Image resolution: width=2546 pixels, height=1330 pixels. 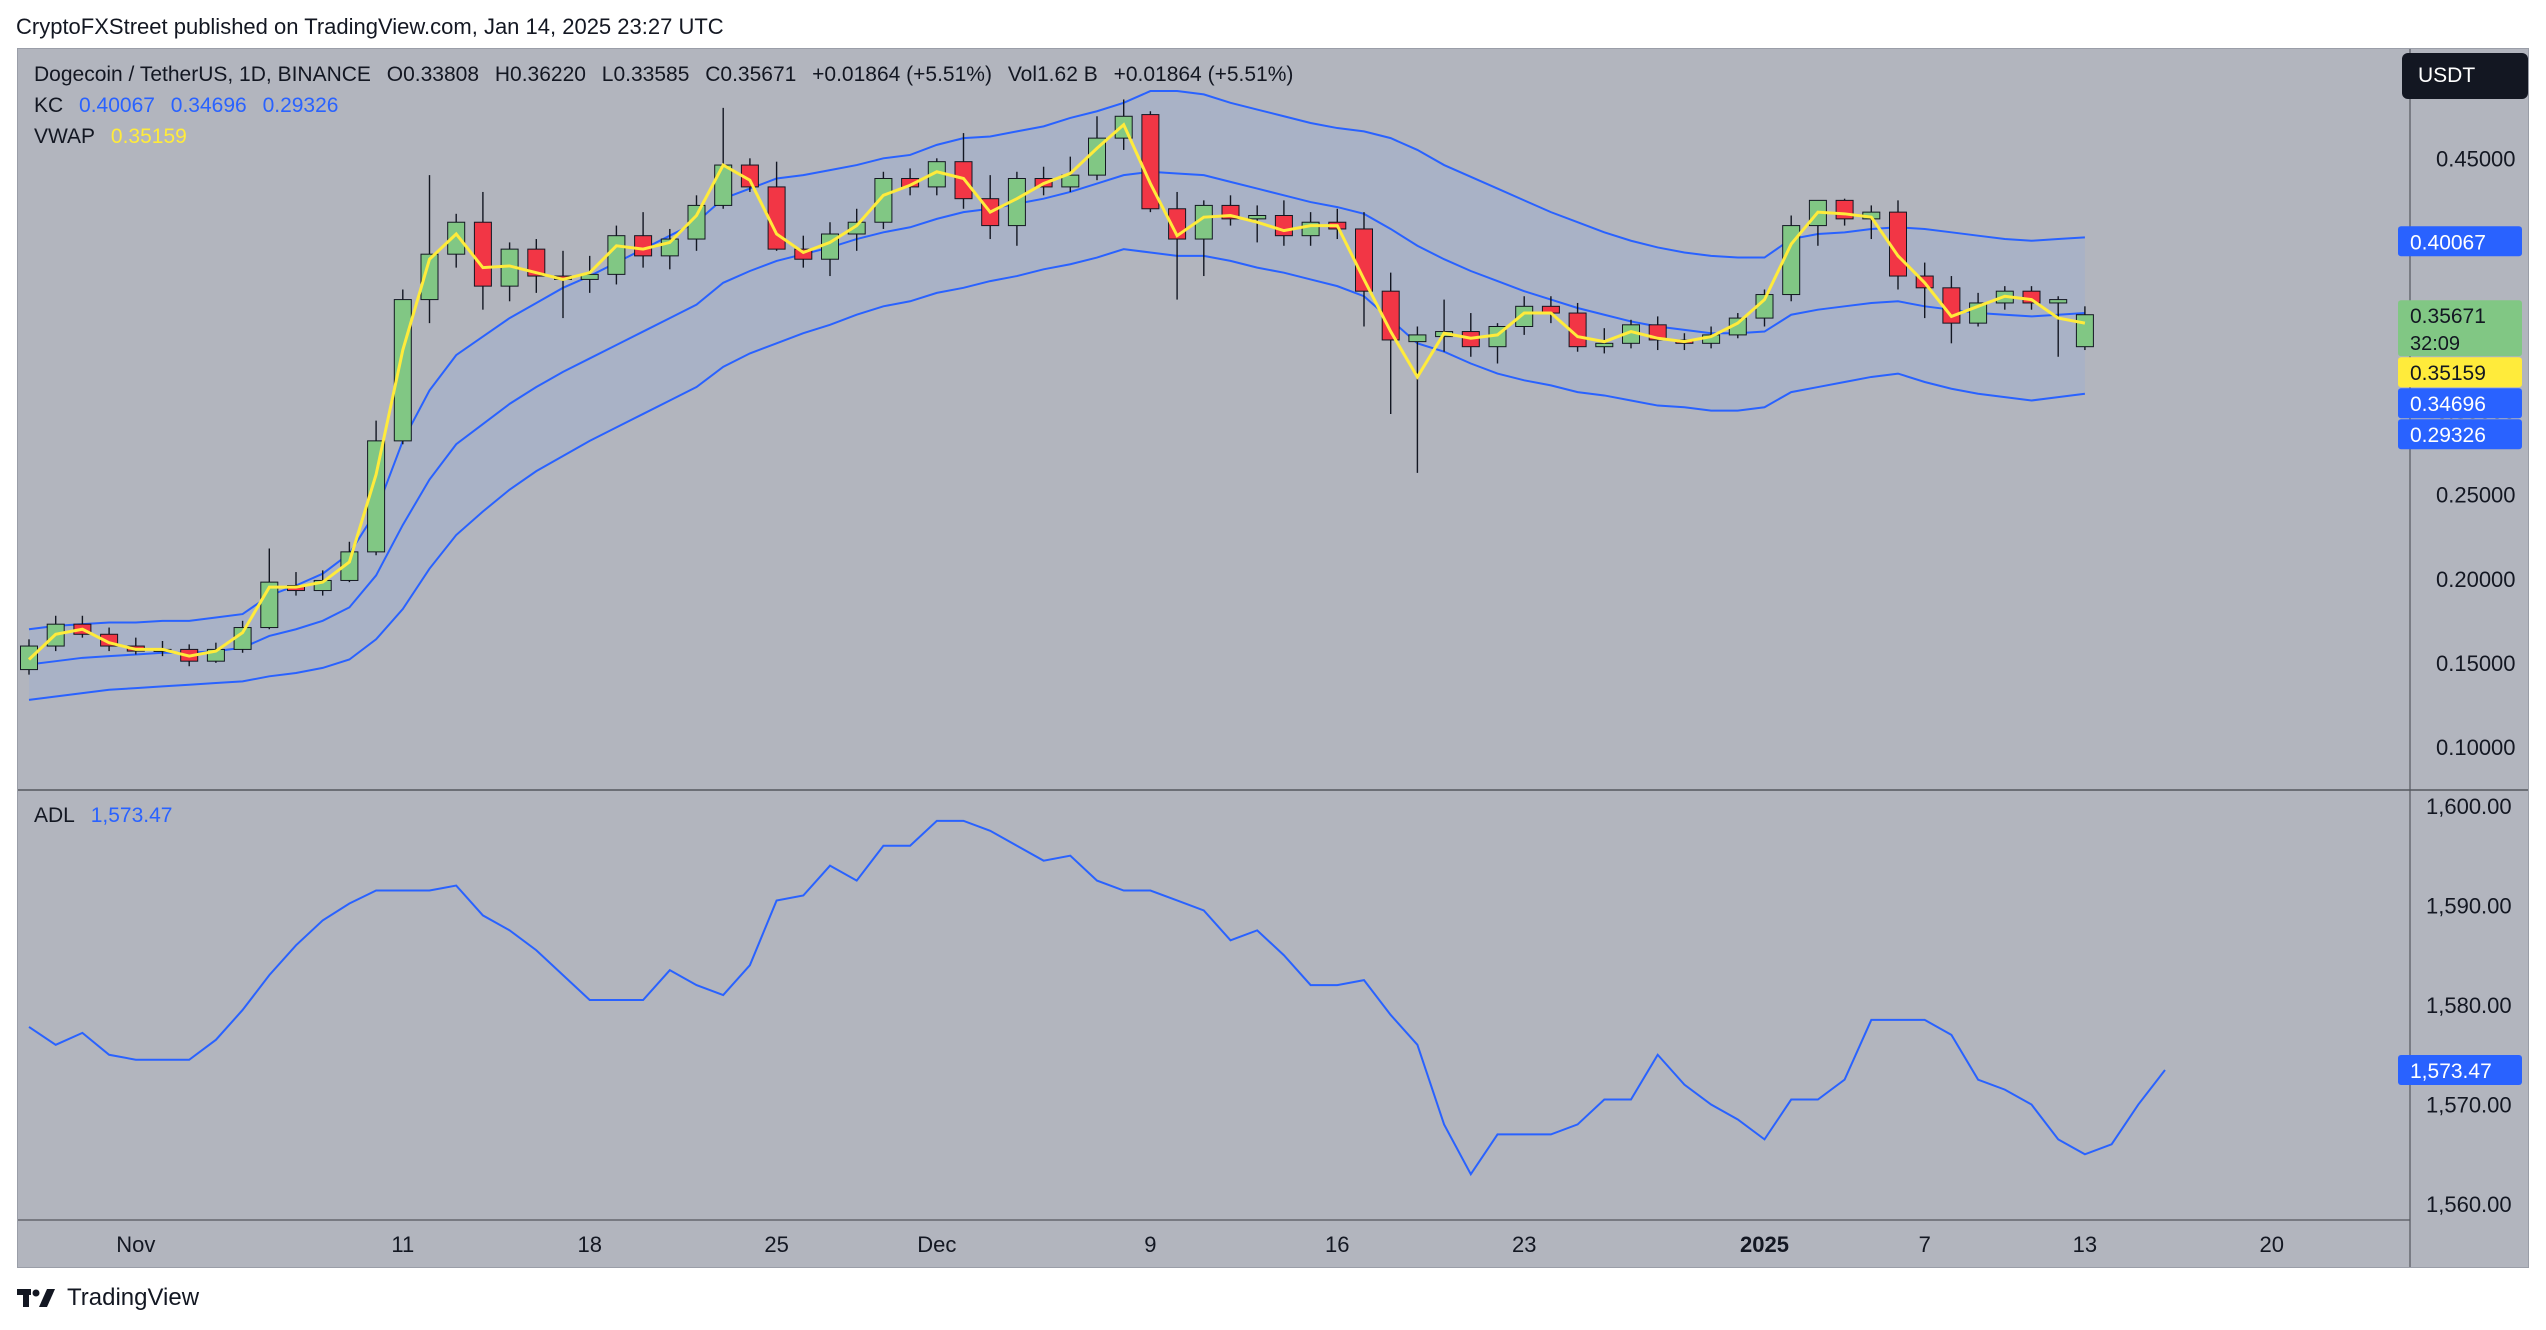 What do you see at coordinates (117, 105) in the screenshot?
I see `legend-kc-upper: 0.40067` at bounding box center [117, 105].